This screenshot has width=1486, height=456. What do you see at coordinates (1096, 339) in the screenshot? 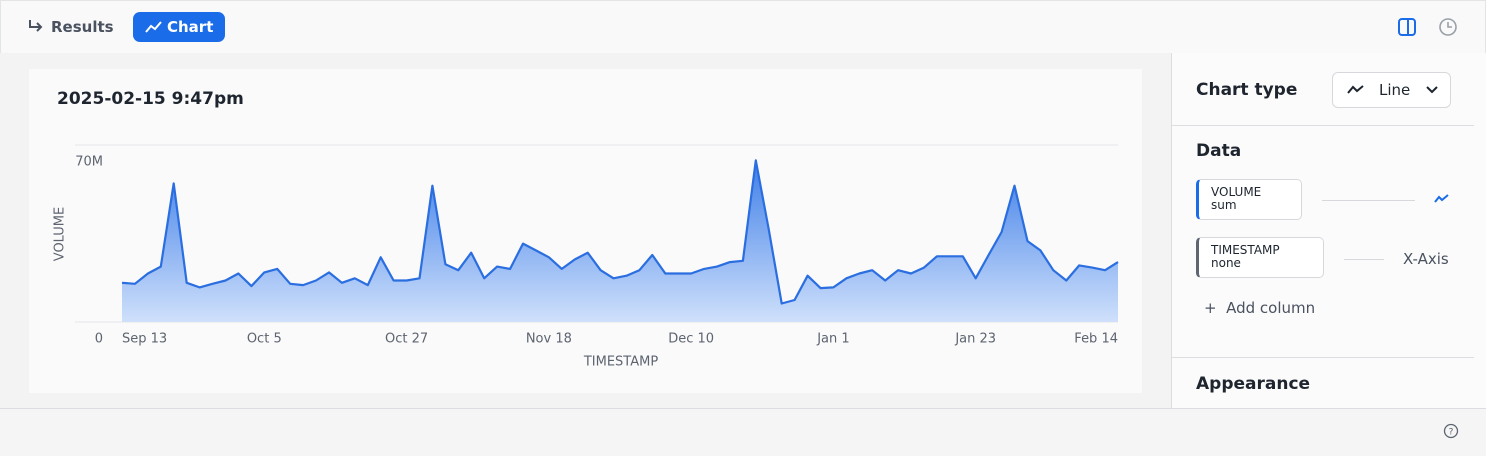
I see `x-tick-label: Feb 14` at bounding box center [1096, 339].